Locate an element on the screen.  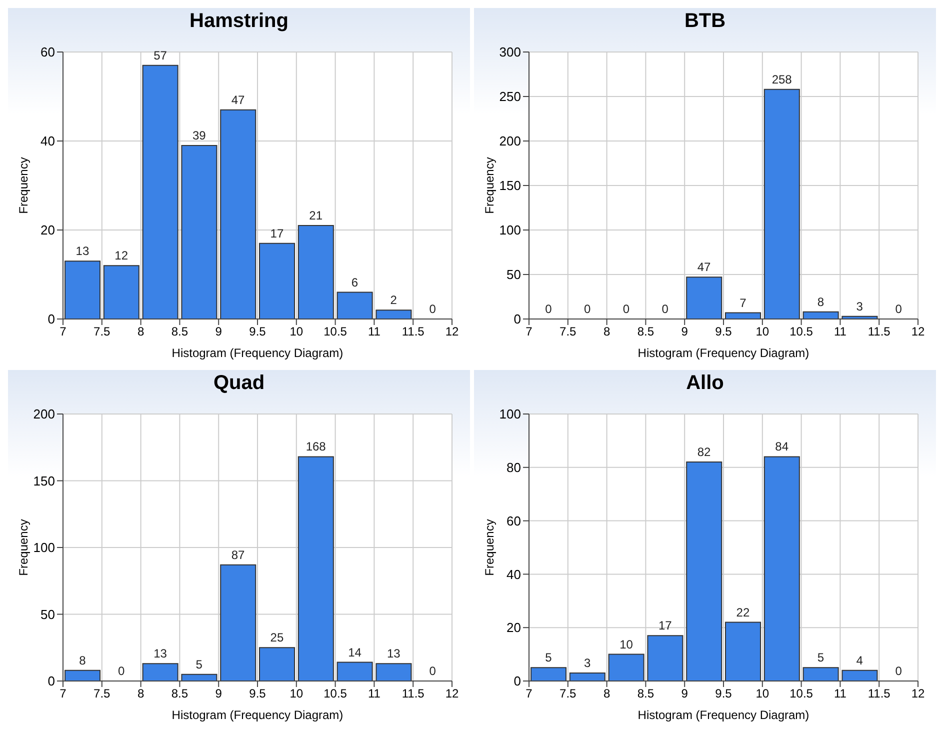
data-label: 3 is located at coordinates (860, 306).